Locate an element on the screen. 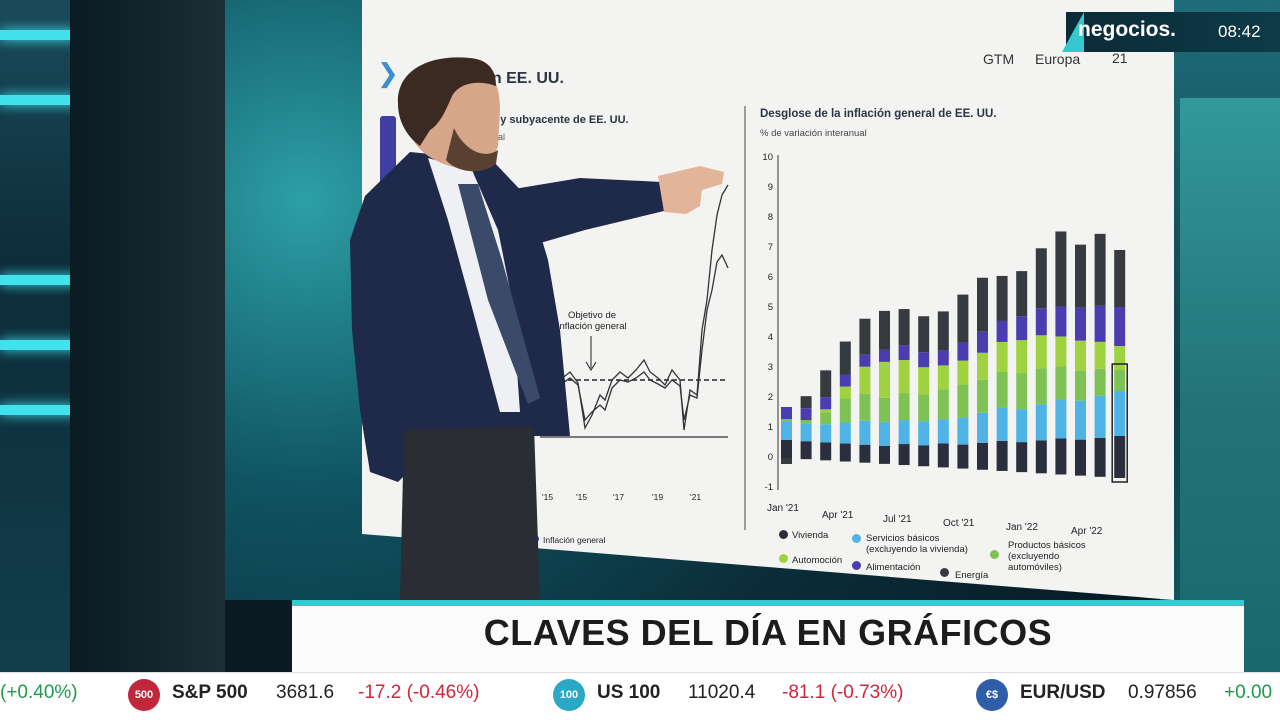 The height and width of the screenshot is (720, 1280). legend-swatch-vivienda is located at coordinates (783, 534).